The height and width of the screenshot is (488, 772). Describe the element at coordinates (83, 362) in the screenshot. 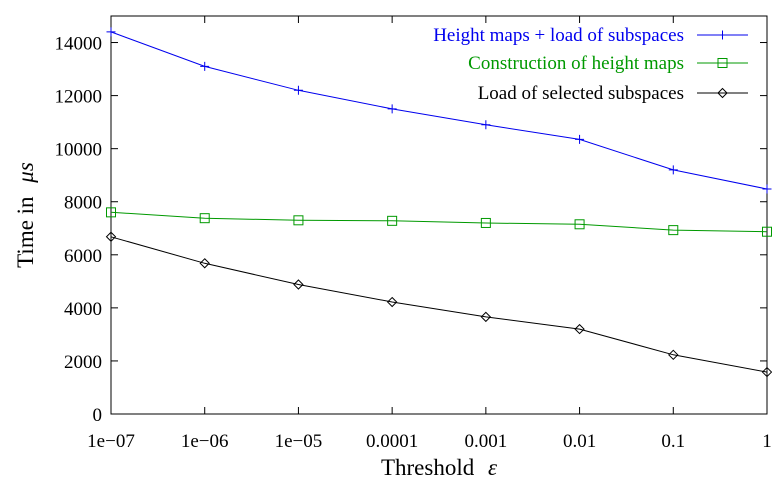

I see `y-tick-label: 2000` at that location.